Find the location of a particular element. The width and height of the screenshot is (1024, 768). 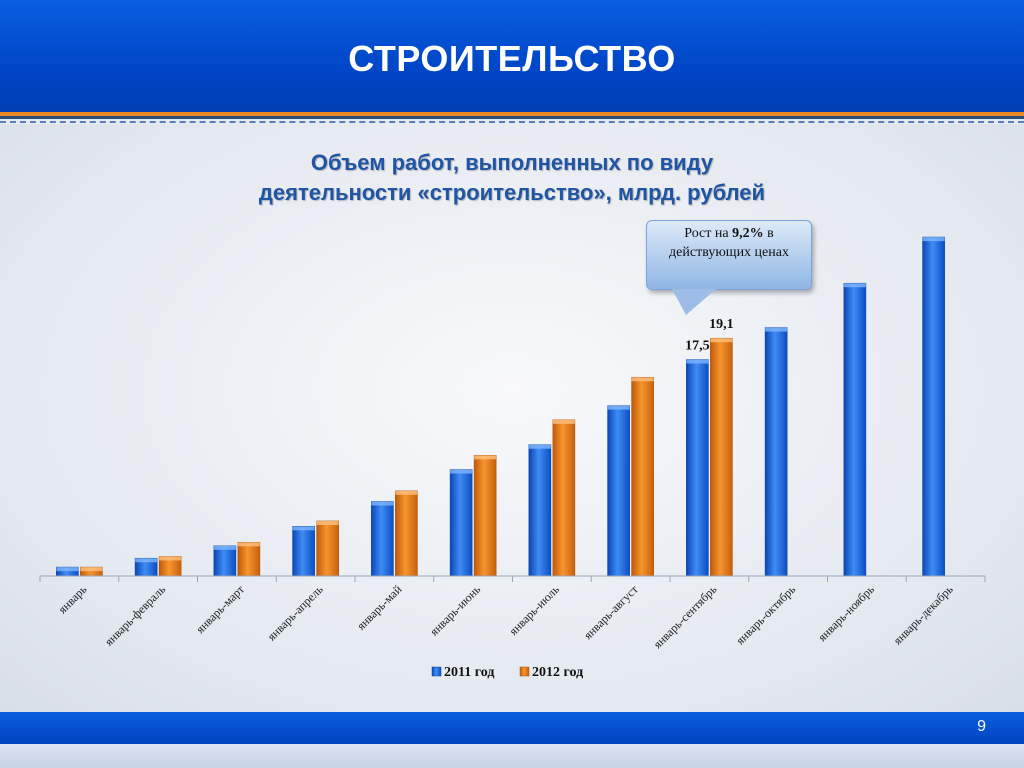

callout-prefix: Рост на is located at coordinates (708, 233).